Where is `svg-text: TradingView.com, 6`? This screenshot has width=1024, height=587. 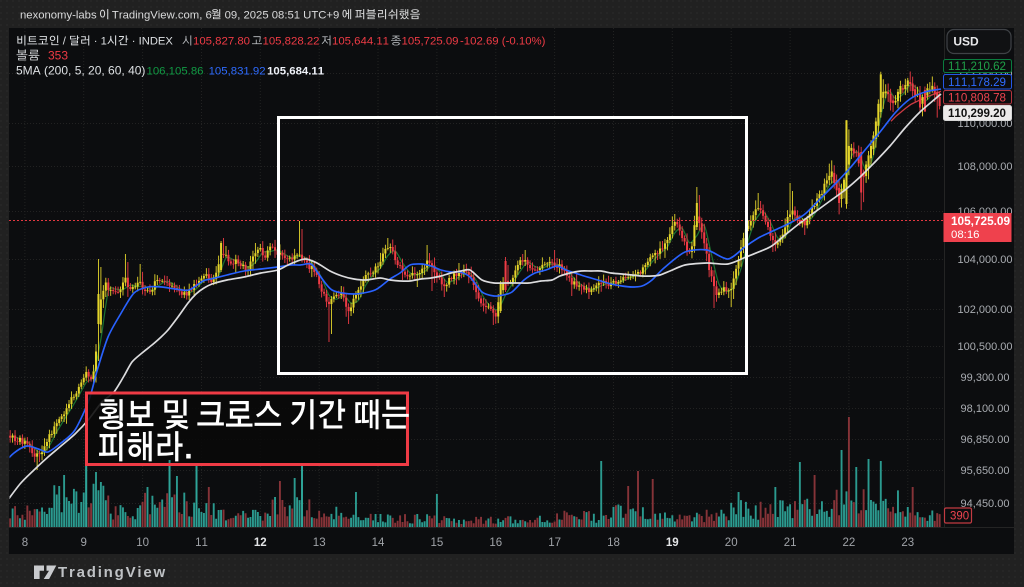
svg-text: TradingView.com, 6 is located at coordinates (160, 15).